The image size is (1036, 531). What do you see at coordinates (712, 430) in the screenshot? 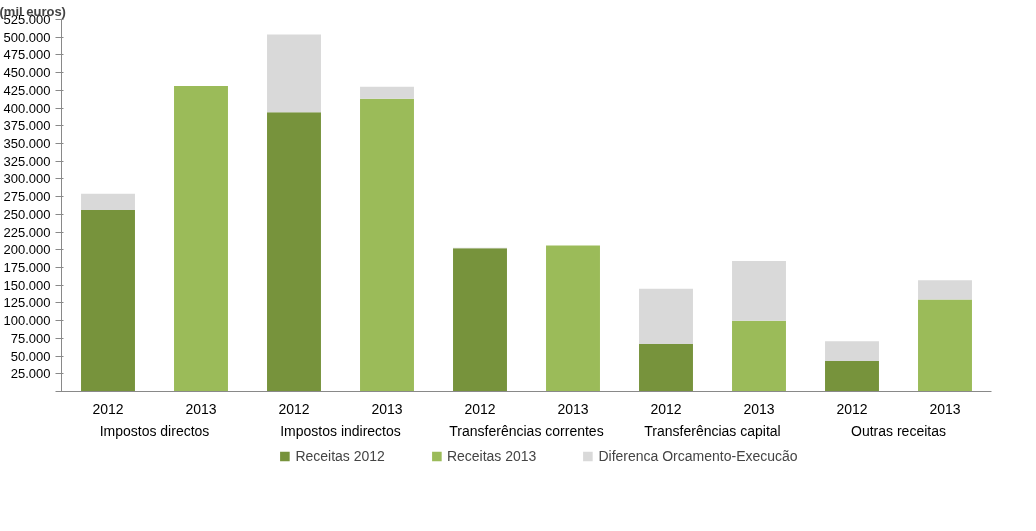
I see `text: Transferências capital` at bounding box center [712, 430].